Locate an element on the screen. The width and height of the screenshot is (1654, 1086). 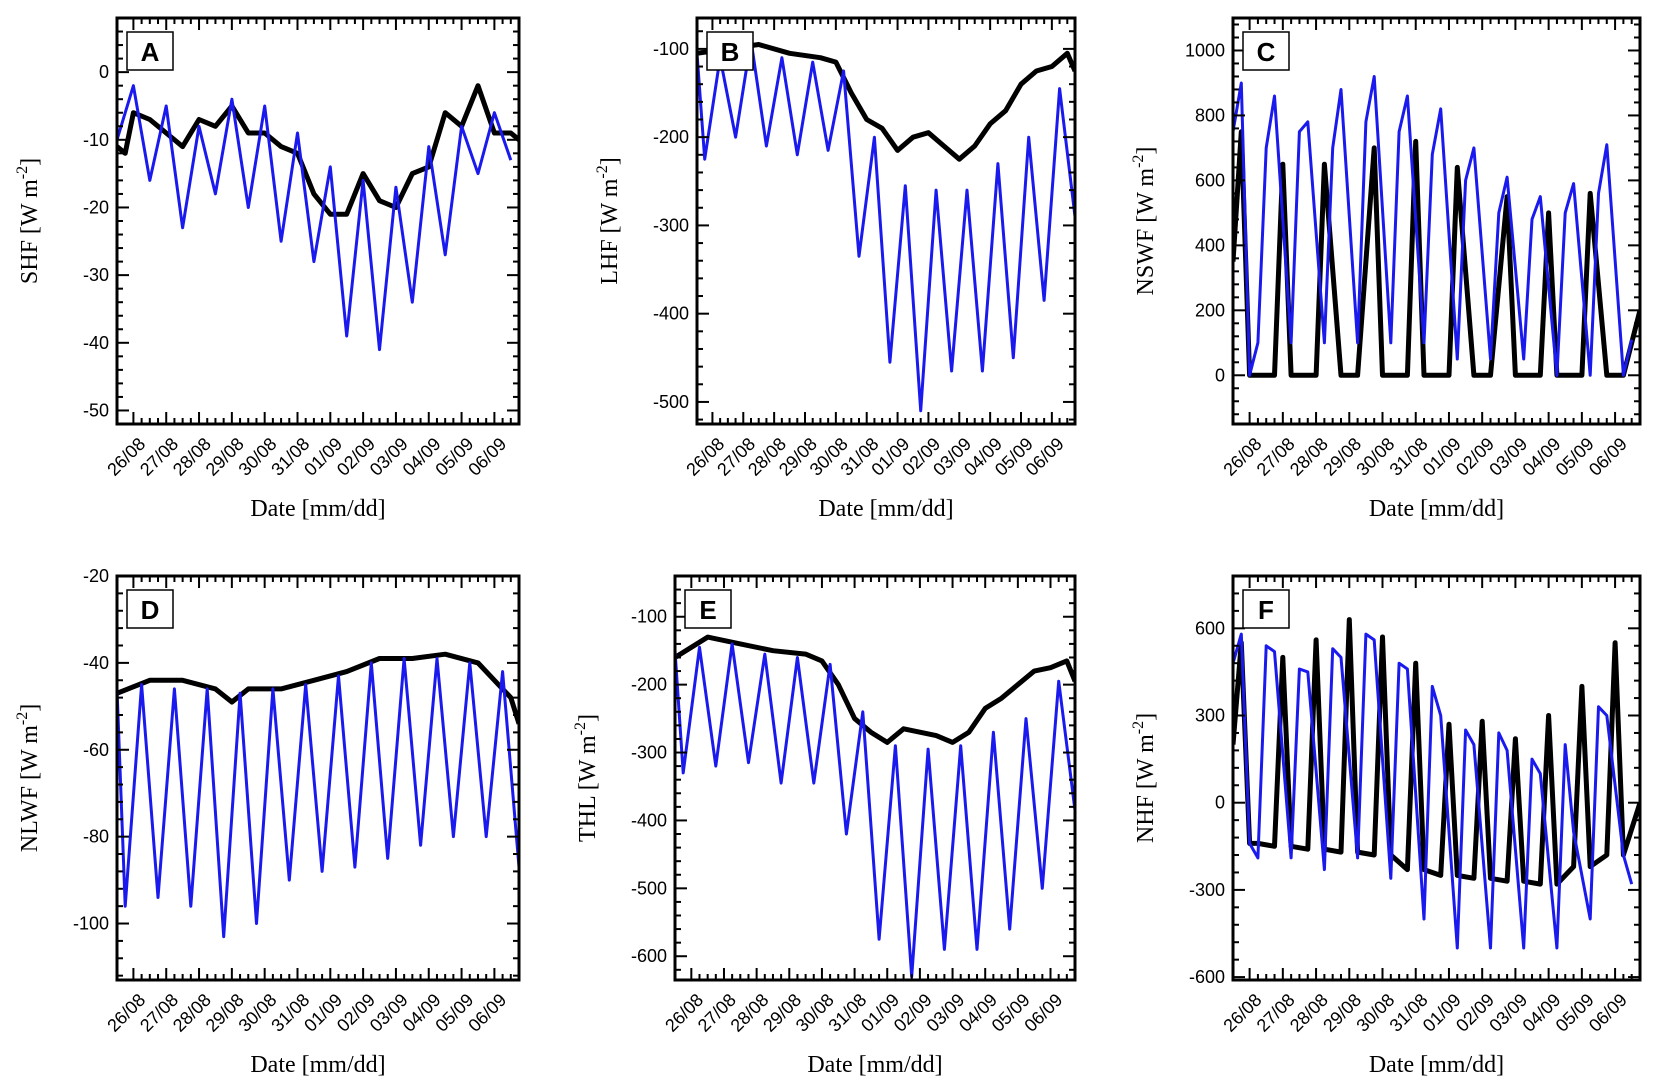
y-axis-label-main: NSWF [W m is located at coordinates (1146, 232).